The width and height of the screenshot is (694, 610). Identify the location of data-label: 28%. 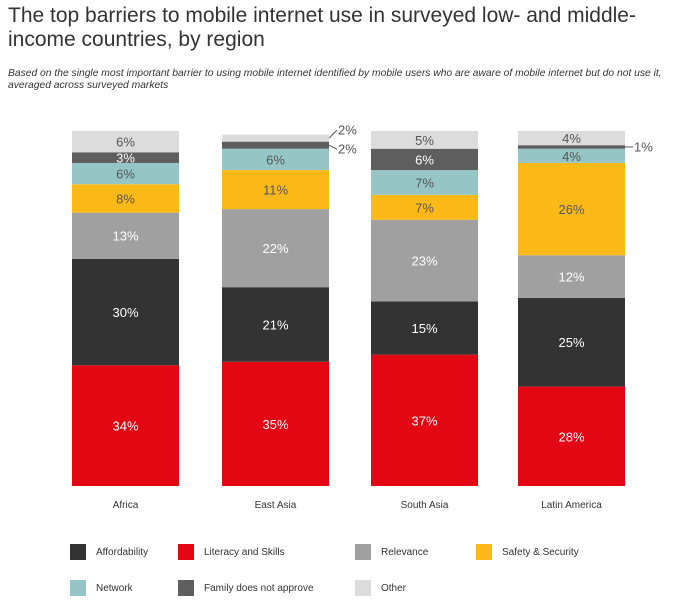
(571, 436).